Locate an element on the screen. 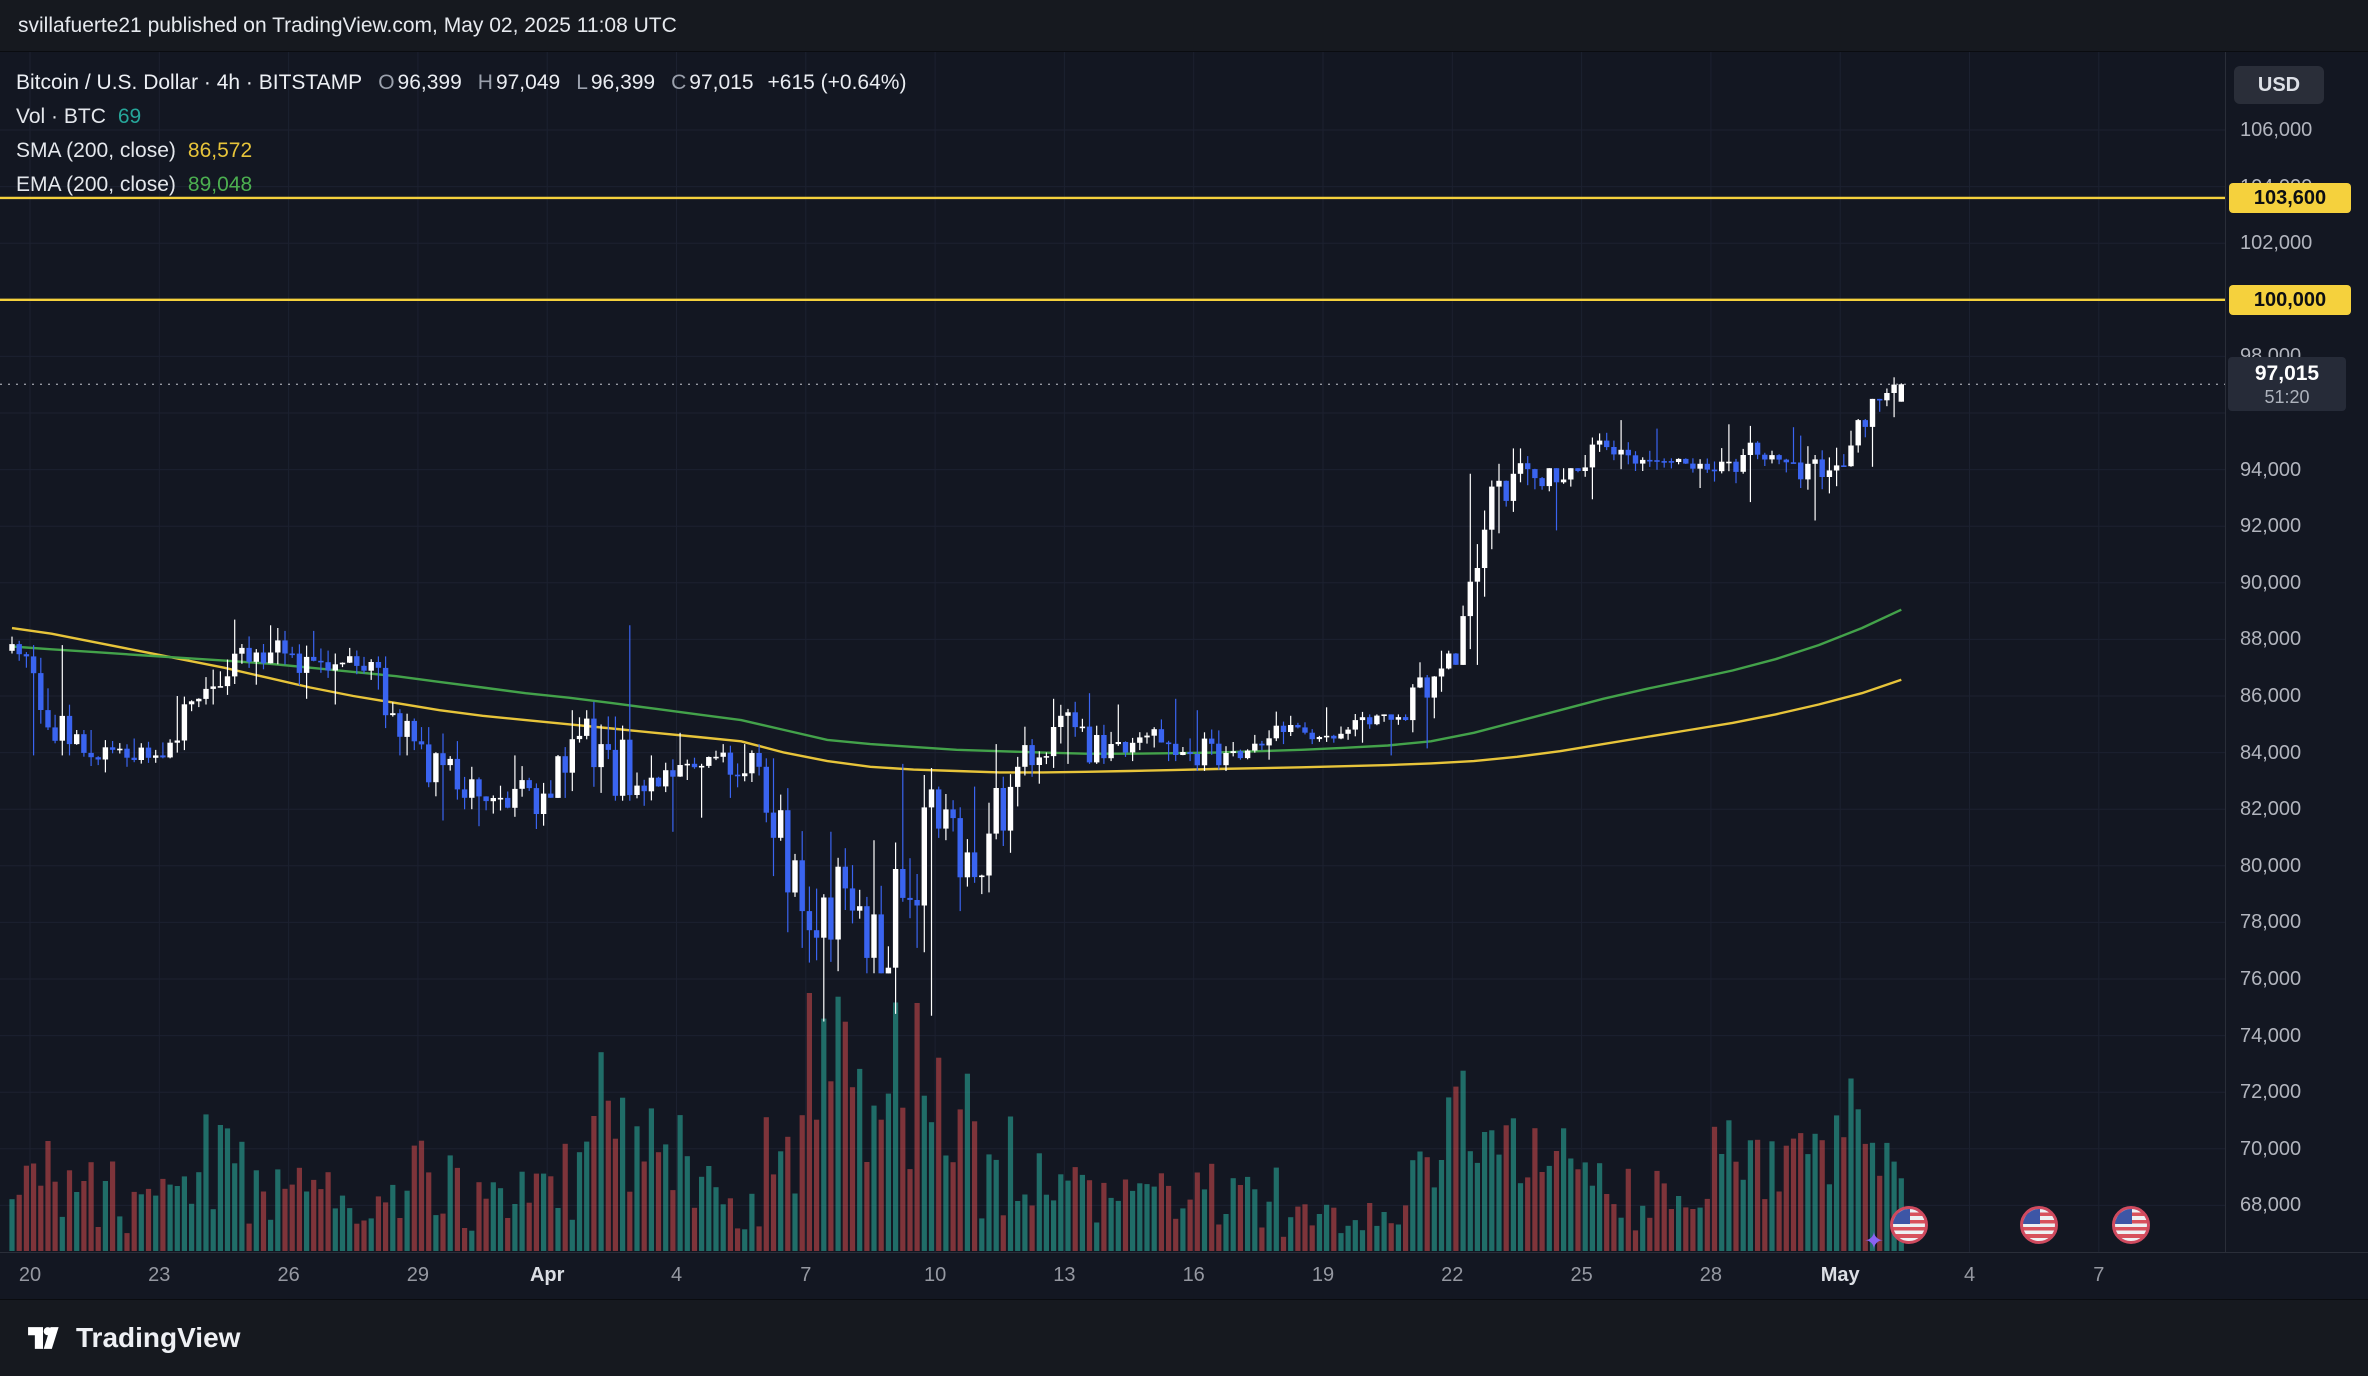 The height and width of the screenshot is (1376, 2368). bar-countdown: 51:20 is located at coordinates (2287, 397).